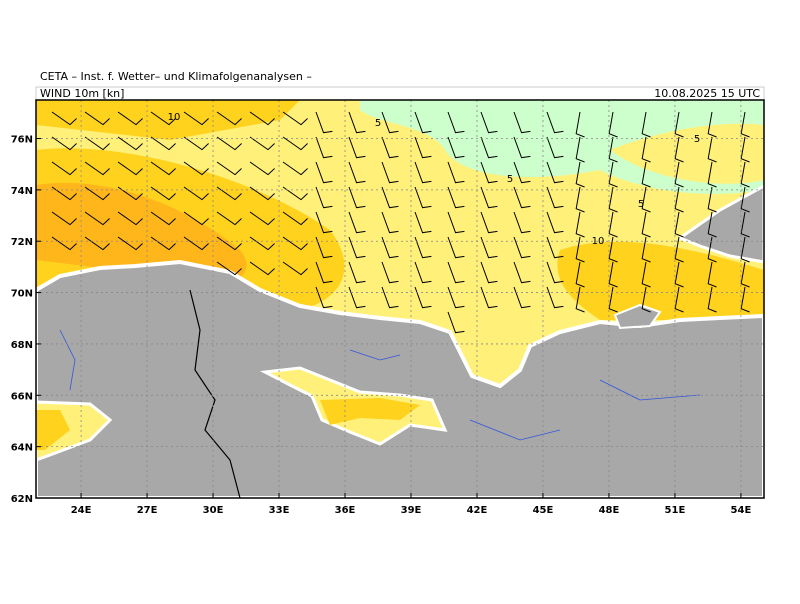  I want to click on lon-tick-label: 33E, so click(279, 510).